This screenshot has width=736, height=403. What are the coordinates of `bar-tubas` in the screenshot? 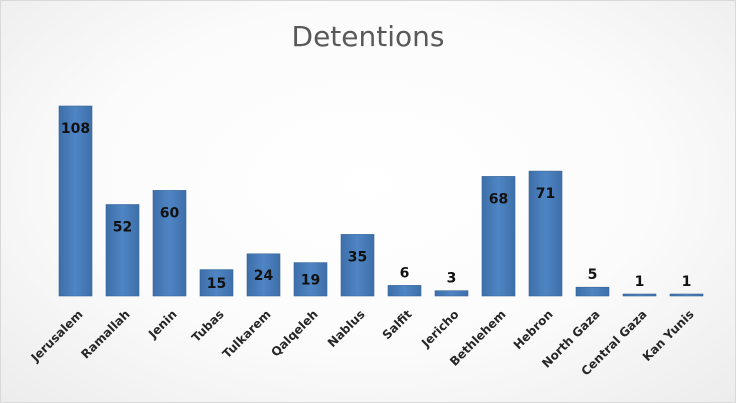 It's located at (216, 283).